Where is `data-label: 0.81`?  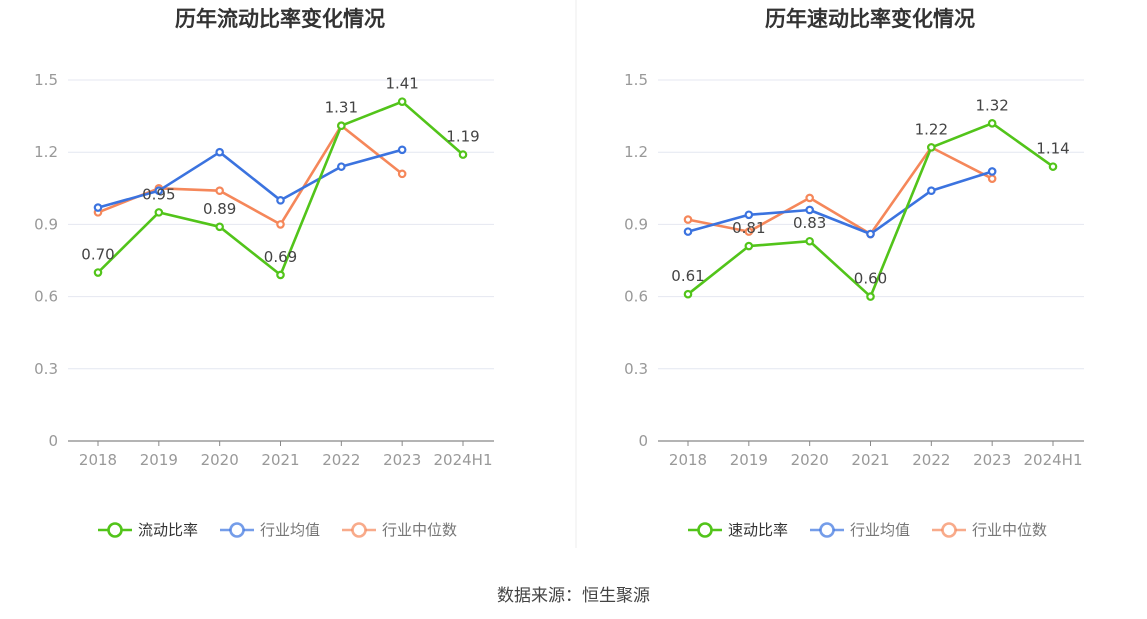
data-label: 0.81 is located at coordinates (748, 228).